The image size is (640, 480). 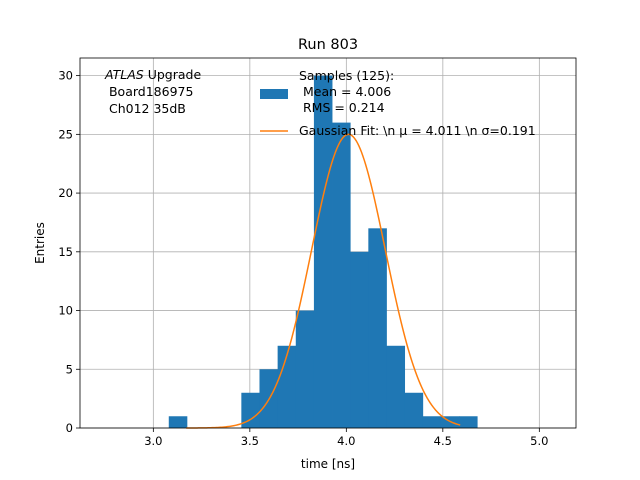 I want to click on x-axis-ticks: 3.0 3.5 4.0 4.5 5.0, so click(x=346, y=438).